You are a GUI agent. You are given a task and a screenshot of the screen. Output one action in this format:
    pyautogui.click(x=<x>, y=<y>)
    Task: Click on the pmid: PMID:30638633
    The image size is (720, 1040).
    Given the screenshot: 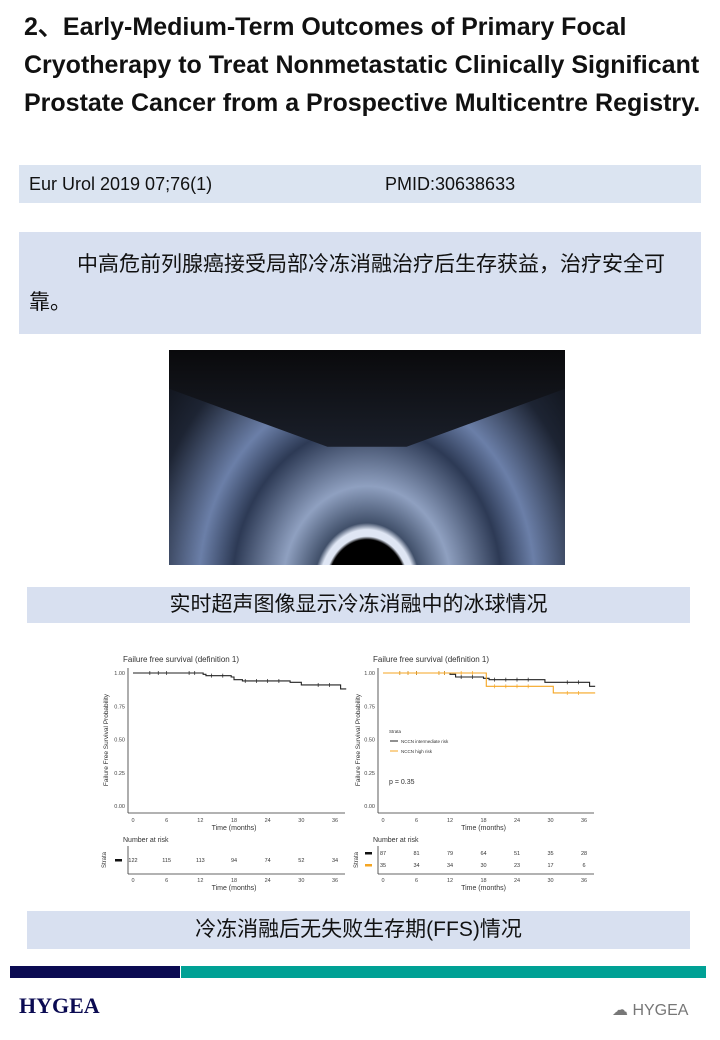 What is the action you would take?
    pyautogui.click(x=450, y=184)
    